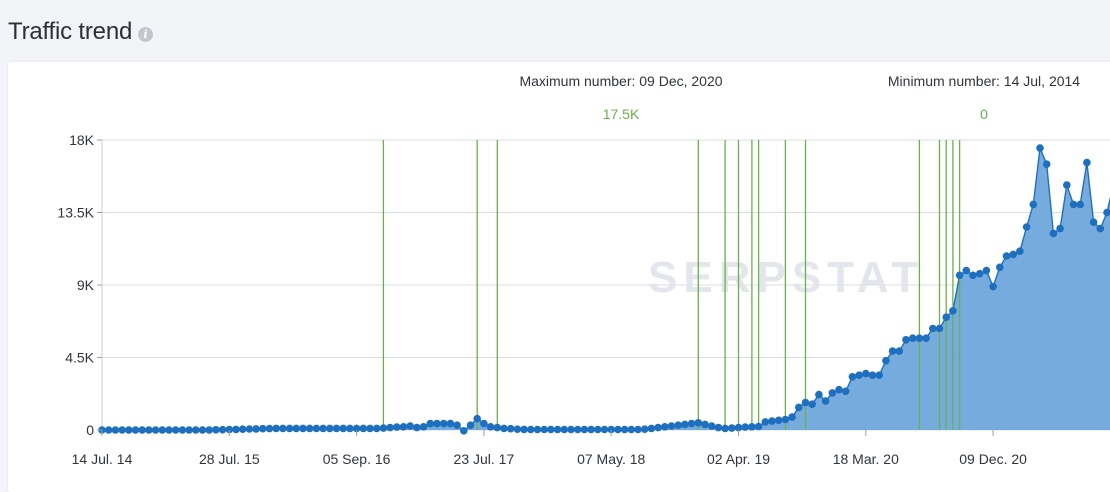 The image size is (1110, 492). Describe the element at coordinates (75, 213) in the screenshot. I see `y-tick-label: 13.5K` at that location.